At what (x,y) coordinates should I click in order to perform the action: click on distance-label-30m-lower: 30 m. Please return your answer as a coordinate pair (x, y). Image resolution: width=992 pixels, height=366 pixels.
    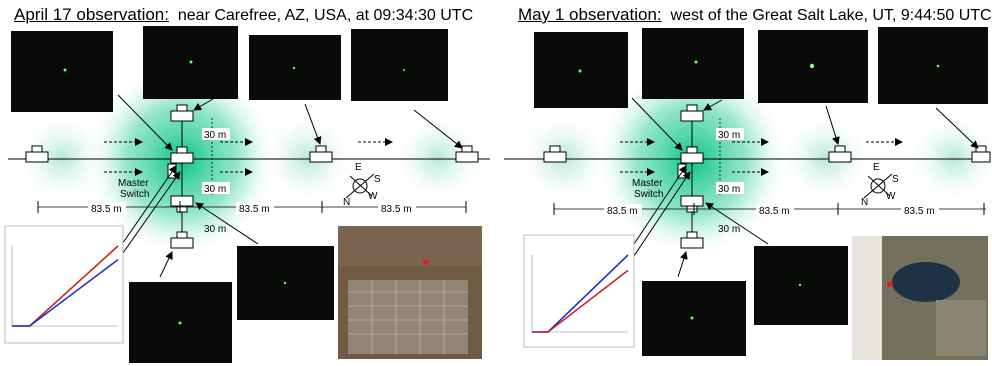
    Looking at the image, I should click on (215, 229).